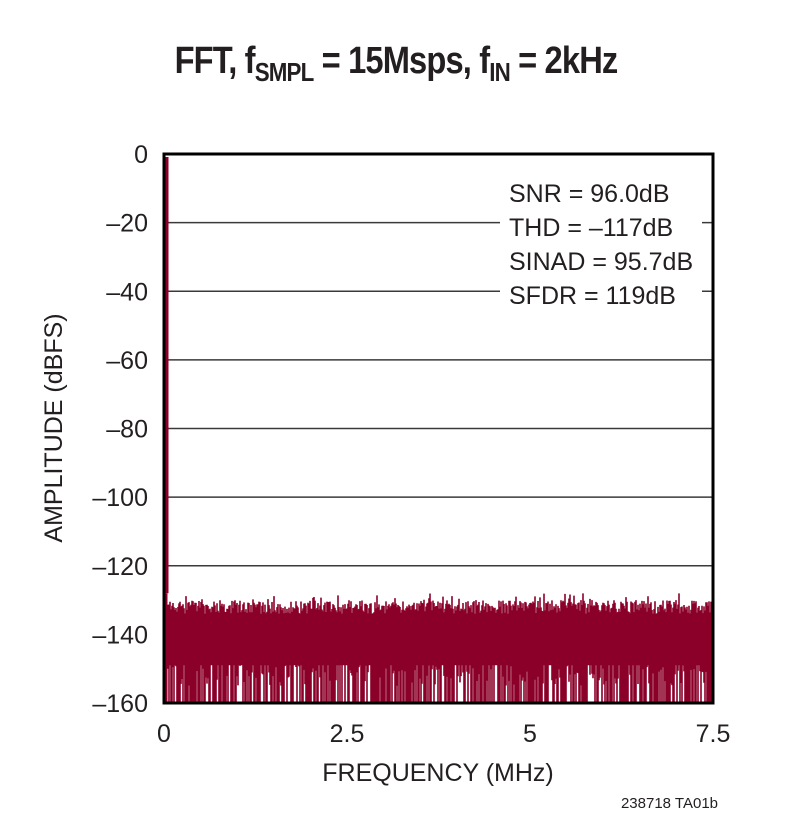 The image size is (792, 830). Describe the element at coordinates (347, 734) in the screenshot. I see `x-tick-label: 2.5` at that location.